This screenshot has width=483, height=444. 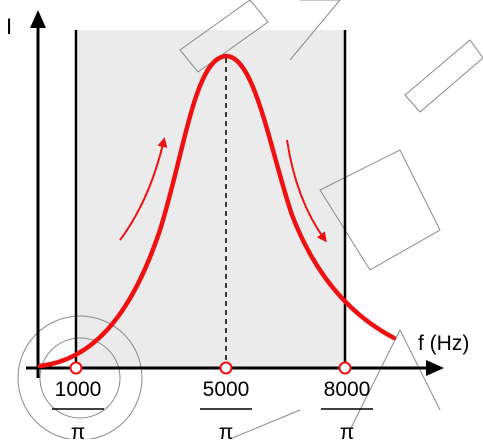 I want to click on x-axis-label: f (Hz), so click(x=443, y=343).